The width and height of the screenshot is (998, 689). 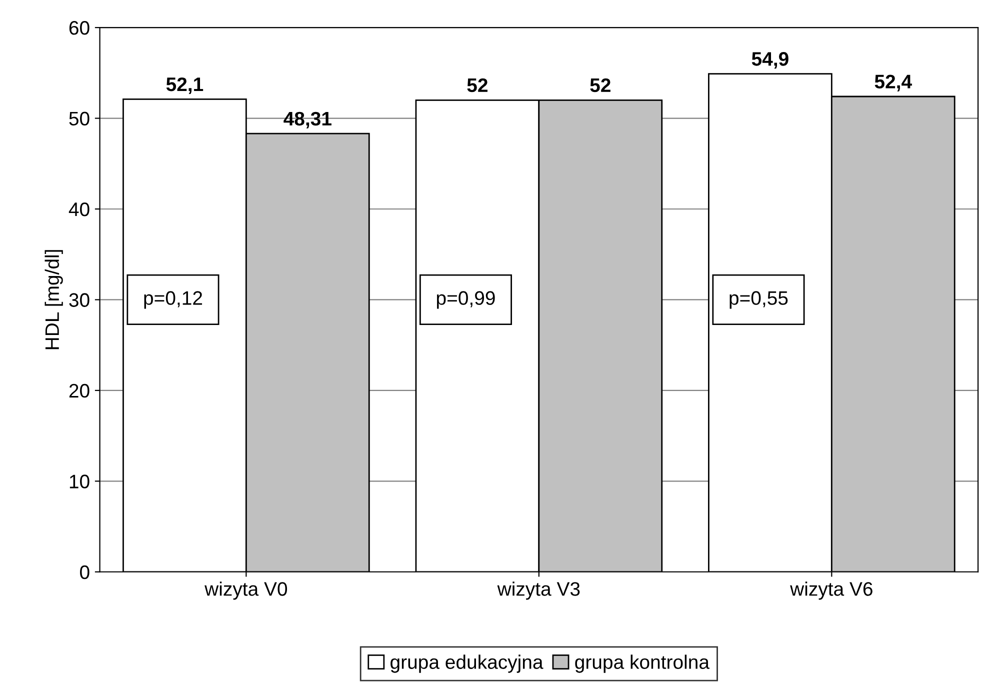 What do you see at coordinates (79, 119) in the screenshot?
I see `y-tick-label: 50` at bounding box center [79, 119].